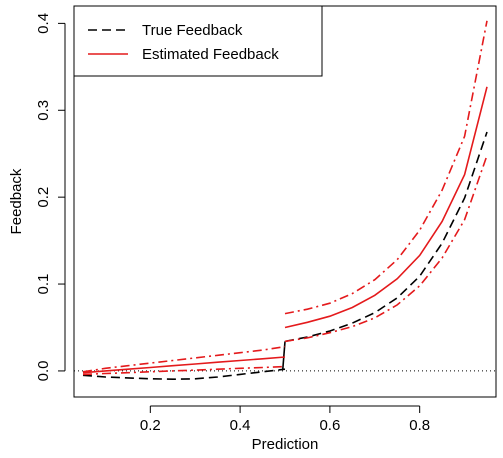  Describe the element at coordinates (192, 30) in the screenshot. I see `legend-label-true-feedback: True Feedback` at that location.